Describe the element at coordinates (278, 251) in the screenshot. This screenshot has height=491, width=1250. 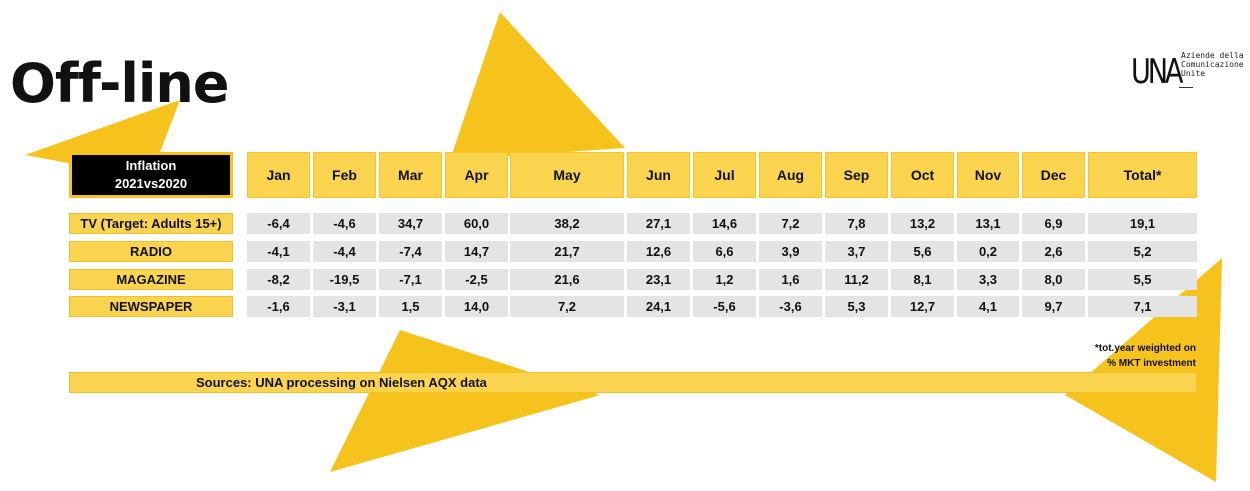
I see `table-cell: -4,1` at that location.